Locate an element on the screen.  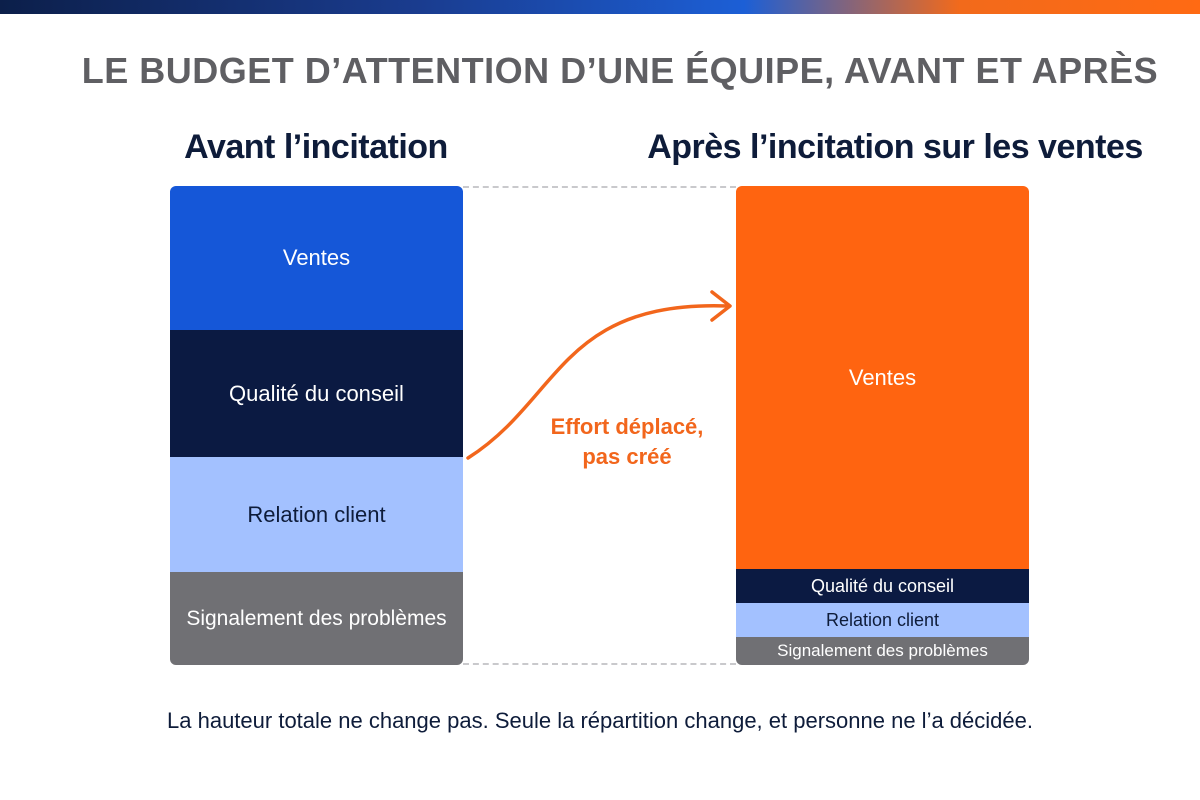
after-segment-signalement-des-problèmes: Signalement des problèmes is located at coordinates (882, 651).